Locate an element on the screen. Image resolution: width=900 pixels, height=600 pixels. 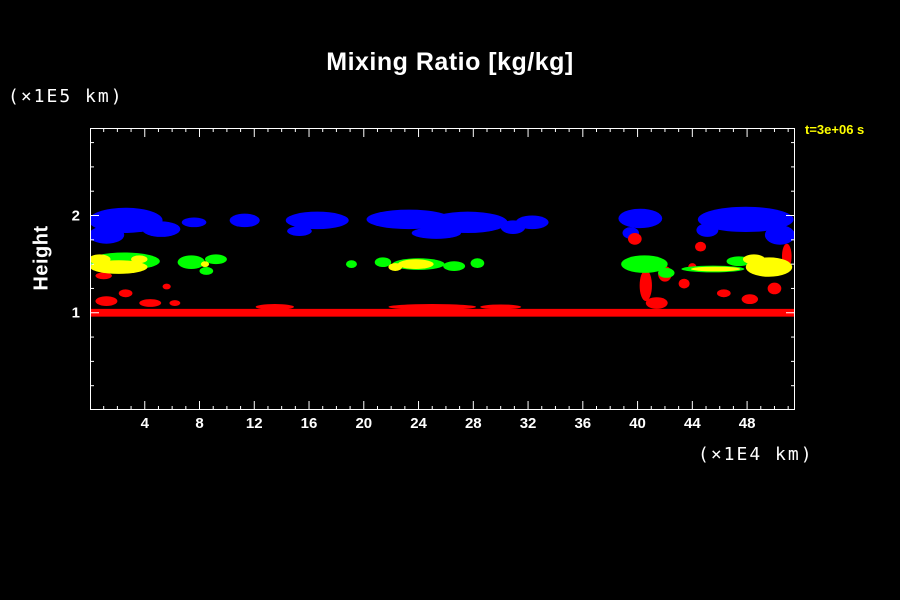
x-tick-label: 36 is located at coordinates (583, 423).